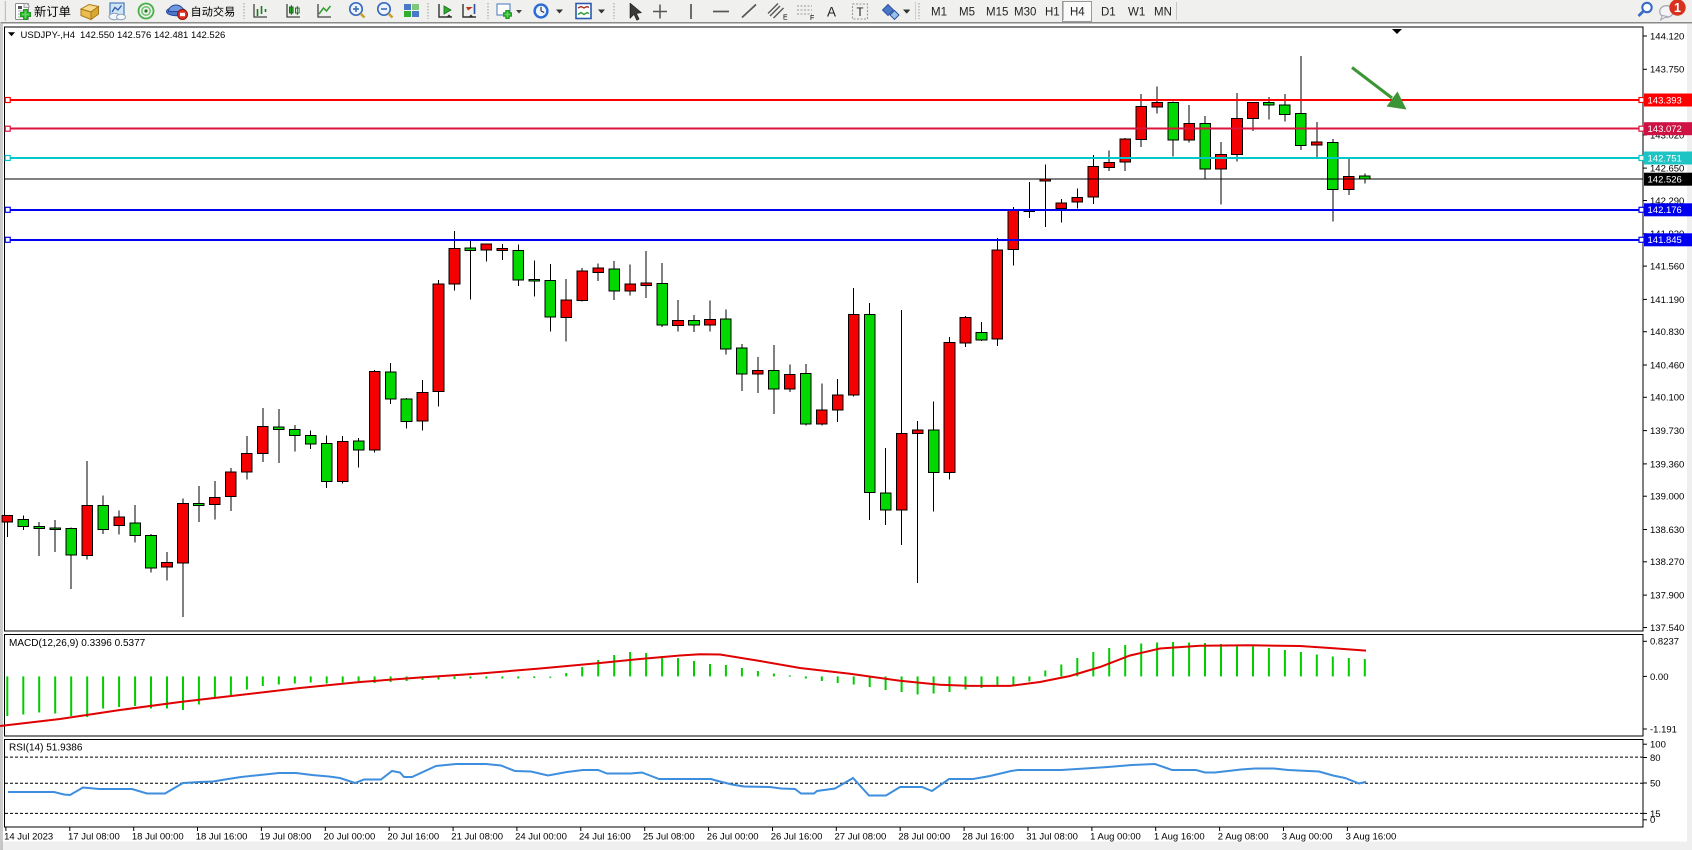 This screenshot has height=850, width=1692. Describe the element at coordinates (1667, 628) in the screenshot. I see `svg-text: 137.540` at that location.